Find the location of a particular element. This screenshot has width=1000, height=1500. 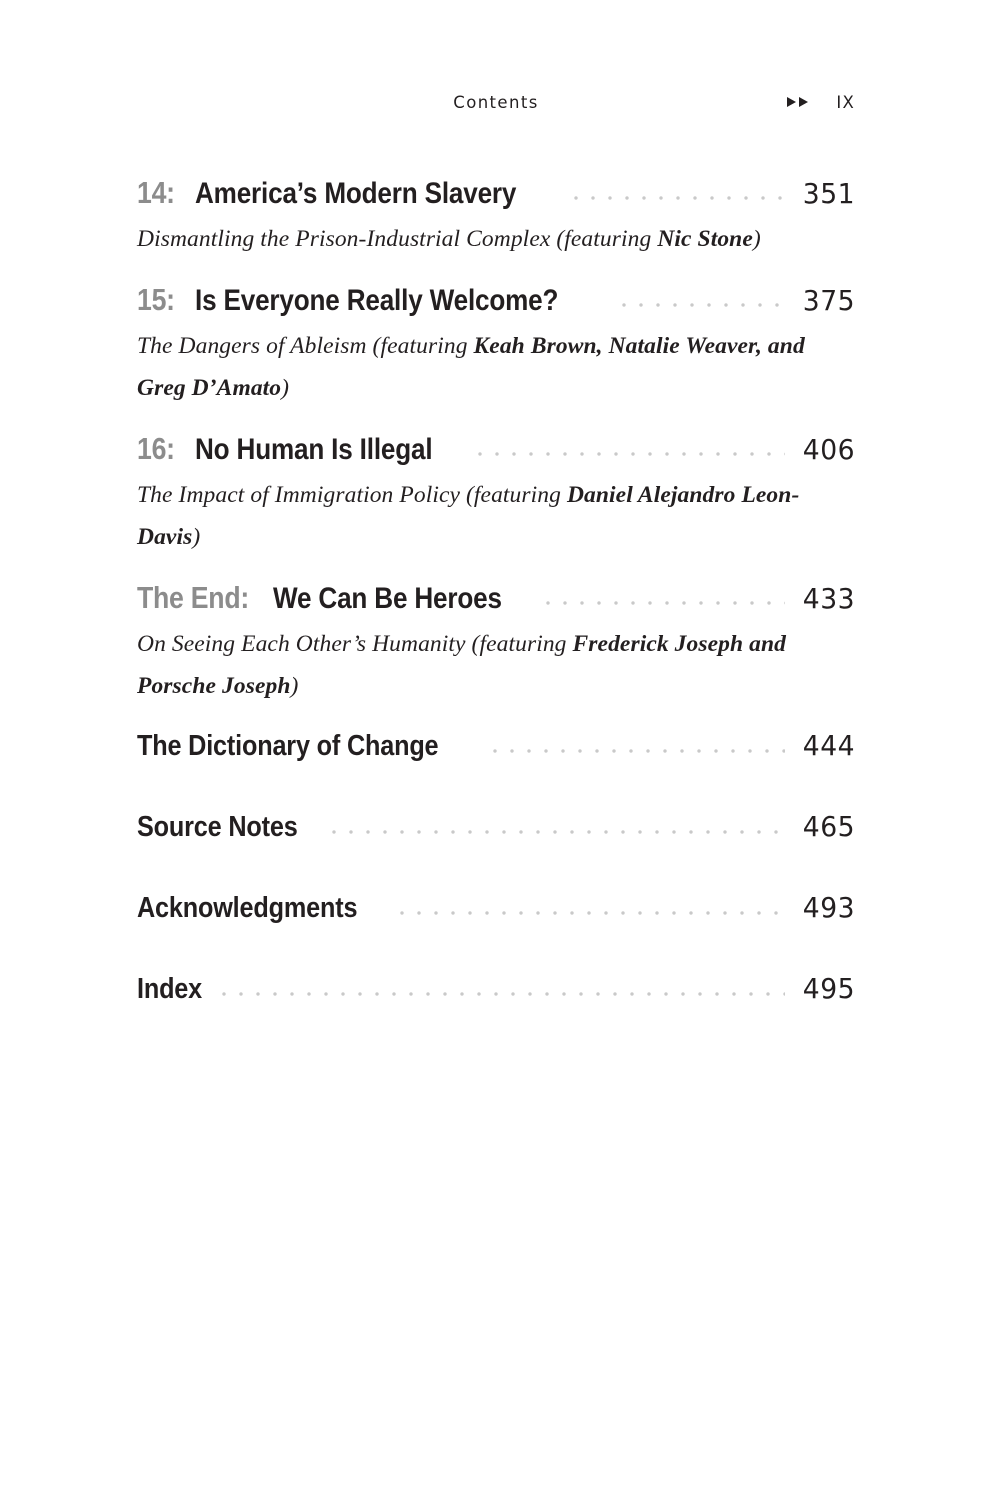

toc-entry: Source Notes 465 is located at coordinates (496, 827).